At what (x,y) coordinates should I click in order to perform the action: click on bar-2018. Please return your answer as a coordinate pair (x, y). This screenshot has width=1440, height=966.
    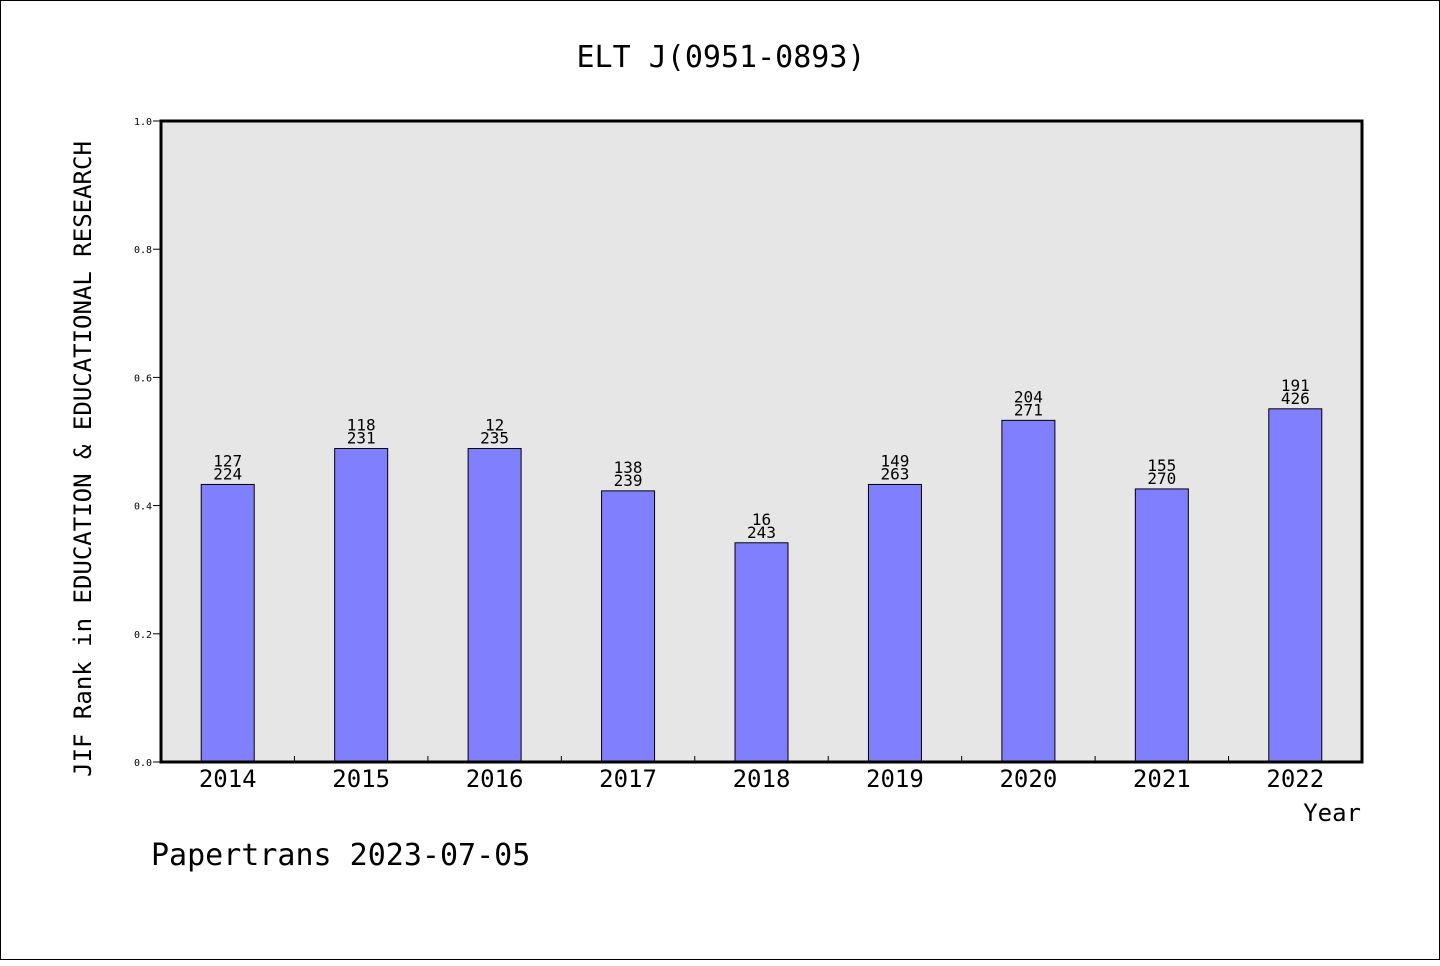
    Looking at the image, I should click on (761, 652).